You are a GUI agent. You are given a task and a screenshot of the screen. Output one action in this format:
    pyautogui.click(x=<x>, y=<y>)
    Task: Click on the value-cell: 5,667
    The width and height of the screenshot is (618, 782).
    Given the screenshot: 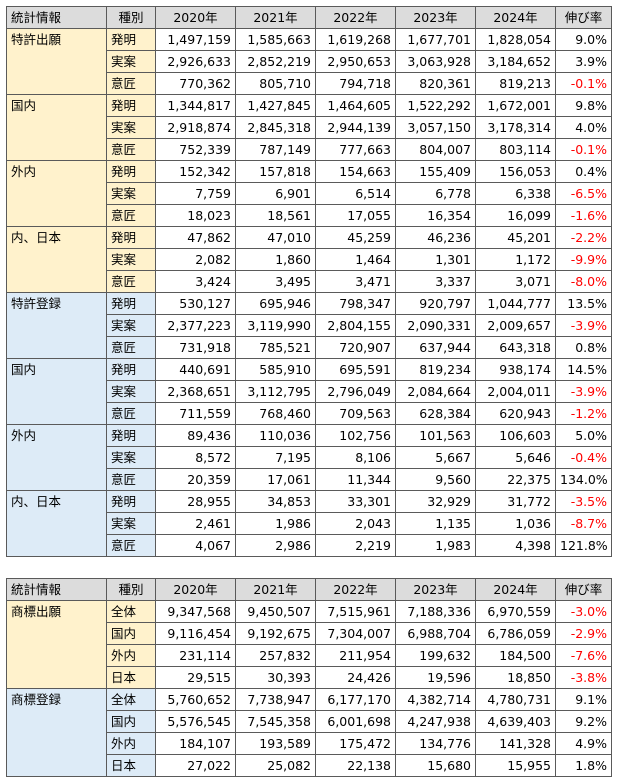 What is the action you would take?
    pyautogui.click(x=435, y=457)
    